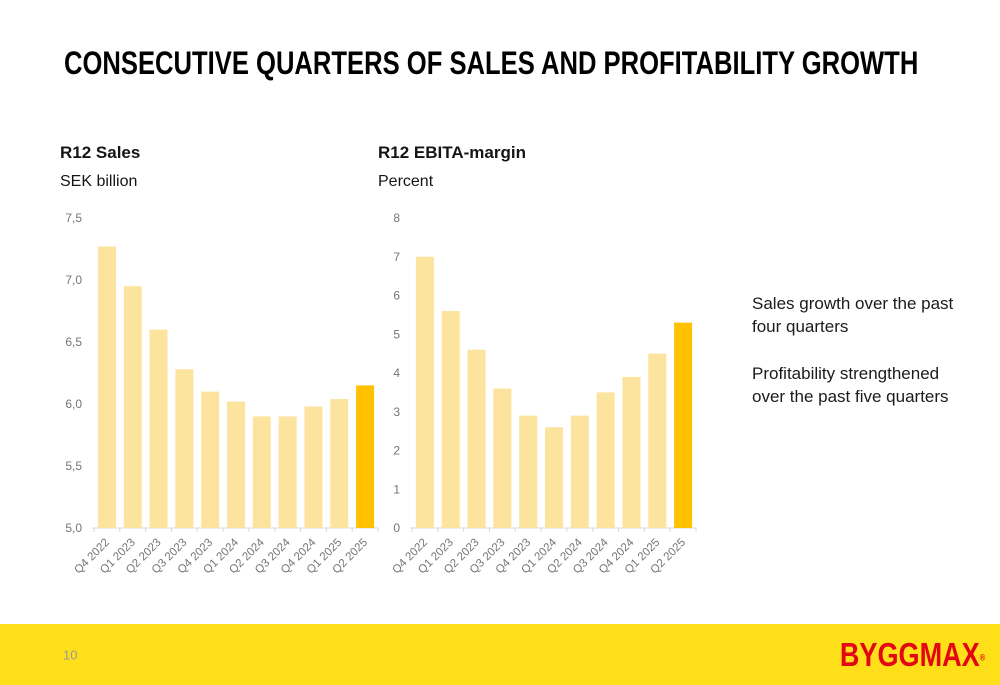 This screenshot has height=685, width=1000. Describe the element at coordinates (982, 656) in the screenshot. I see `registered-mark: ®` at that location.